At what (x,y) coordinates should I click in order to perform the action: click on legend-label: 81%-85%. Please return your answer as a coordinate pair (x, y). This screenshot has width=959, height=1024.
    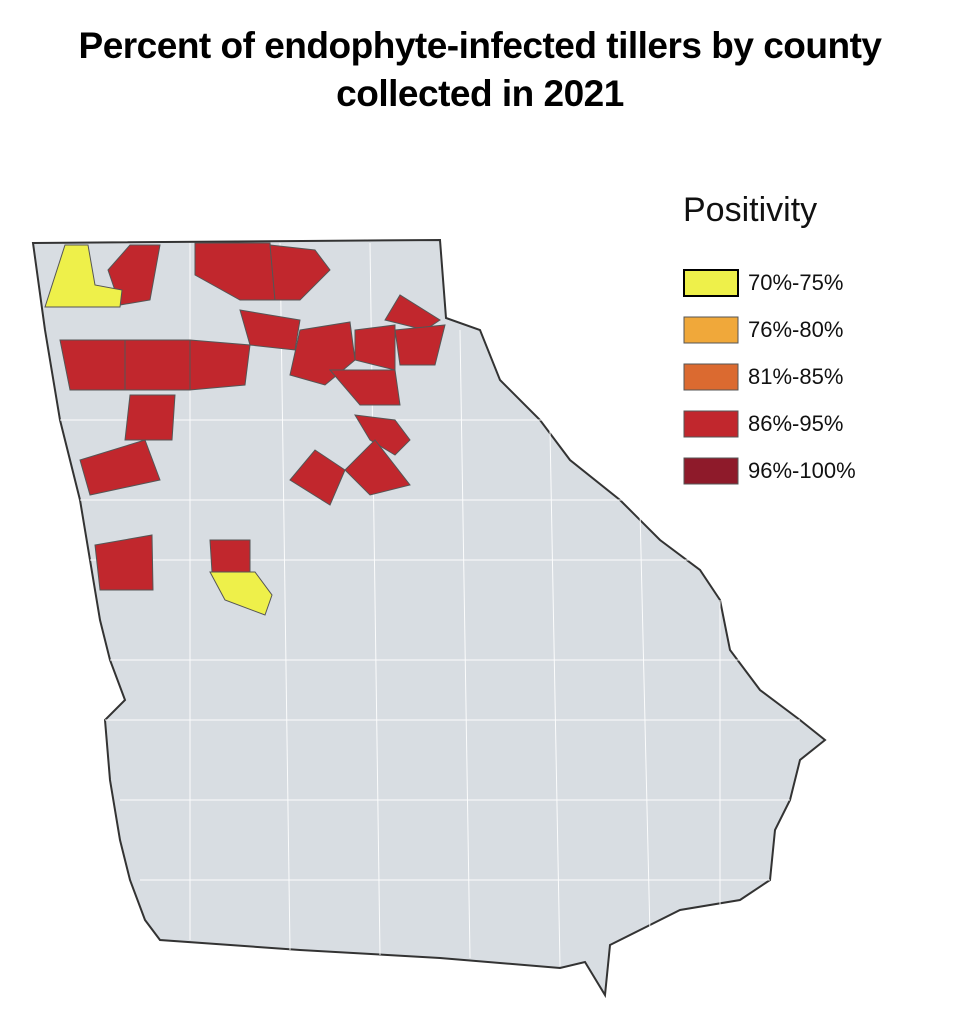
    Looking at the image, I should click on (795, 376).